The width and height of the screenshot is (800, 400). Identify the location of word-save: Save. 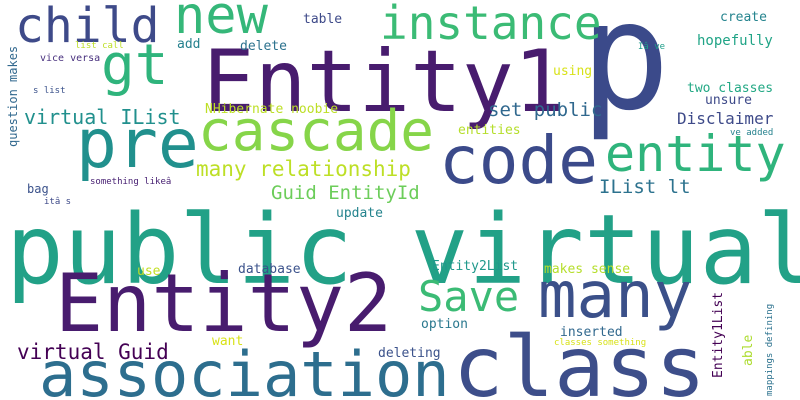
(468, 296).